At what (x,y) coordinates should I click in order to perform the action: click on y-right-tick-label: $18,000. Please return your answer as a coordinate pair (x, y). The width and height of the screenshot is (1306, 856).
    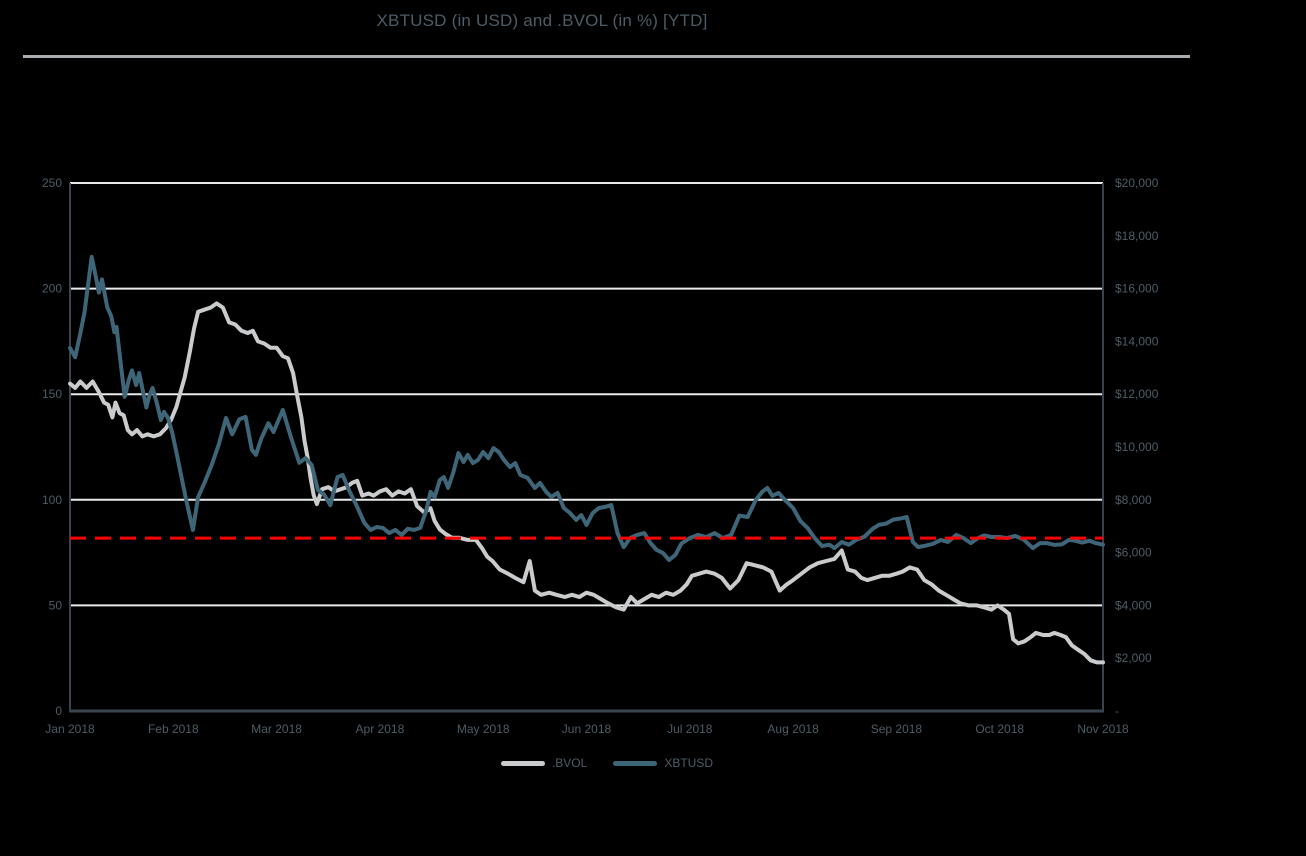
    Looking at the image, I should click on (1137, 236).